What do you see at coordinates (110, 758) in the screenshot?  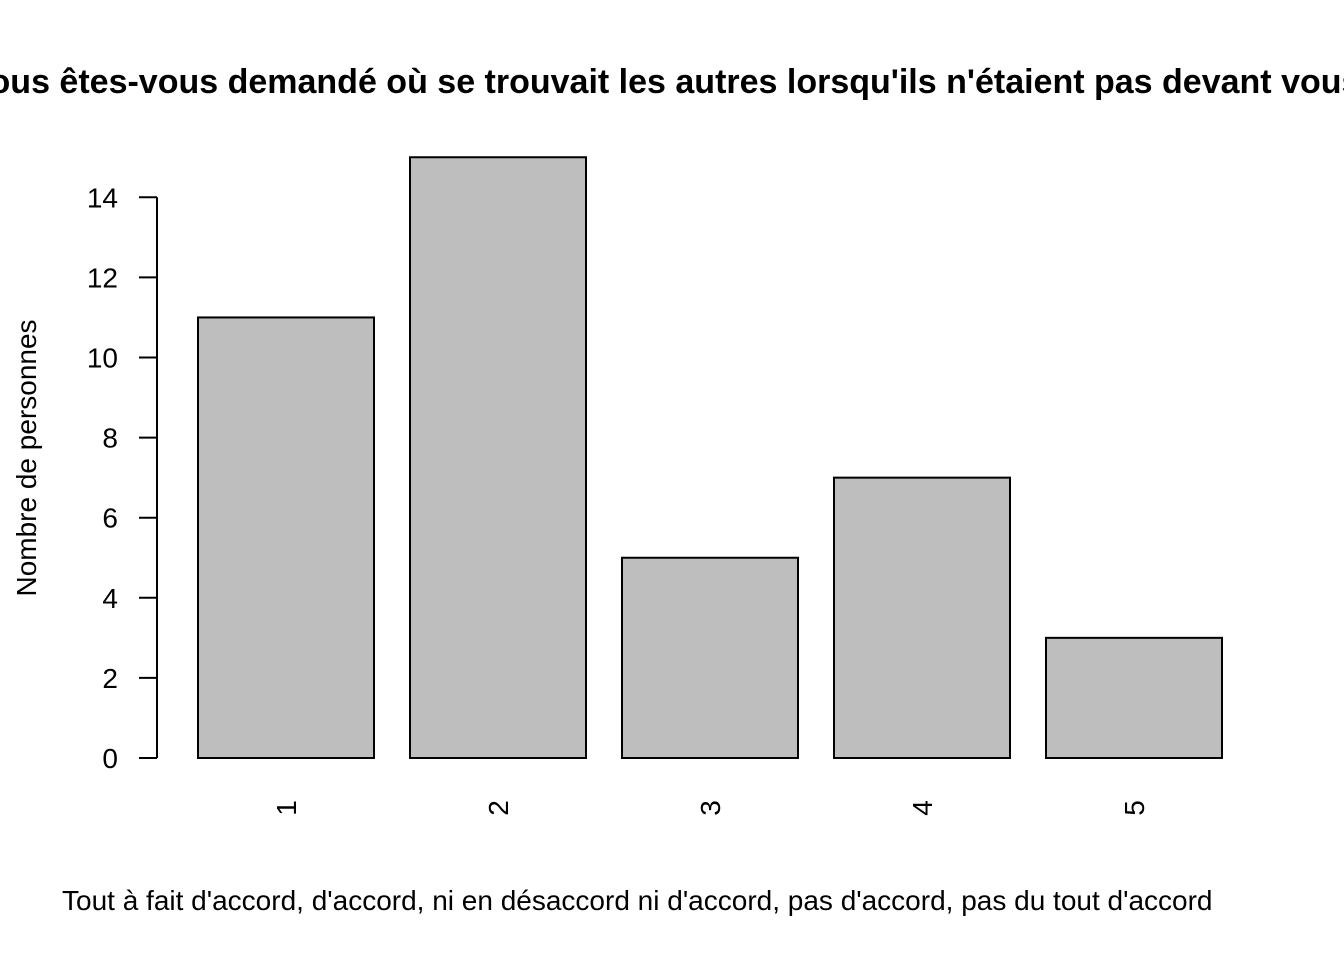 I see `y-tick-label-0: 0` at bounding box center [110, 758].